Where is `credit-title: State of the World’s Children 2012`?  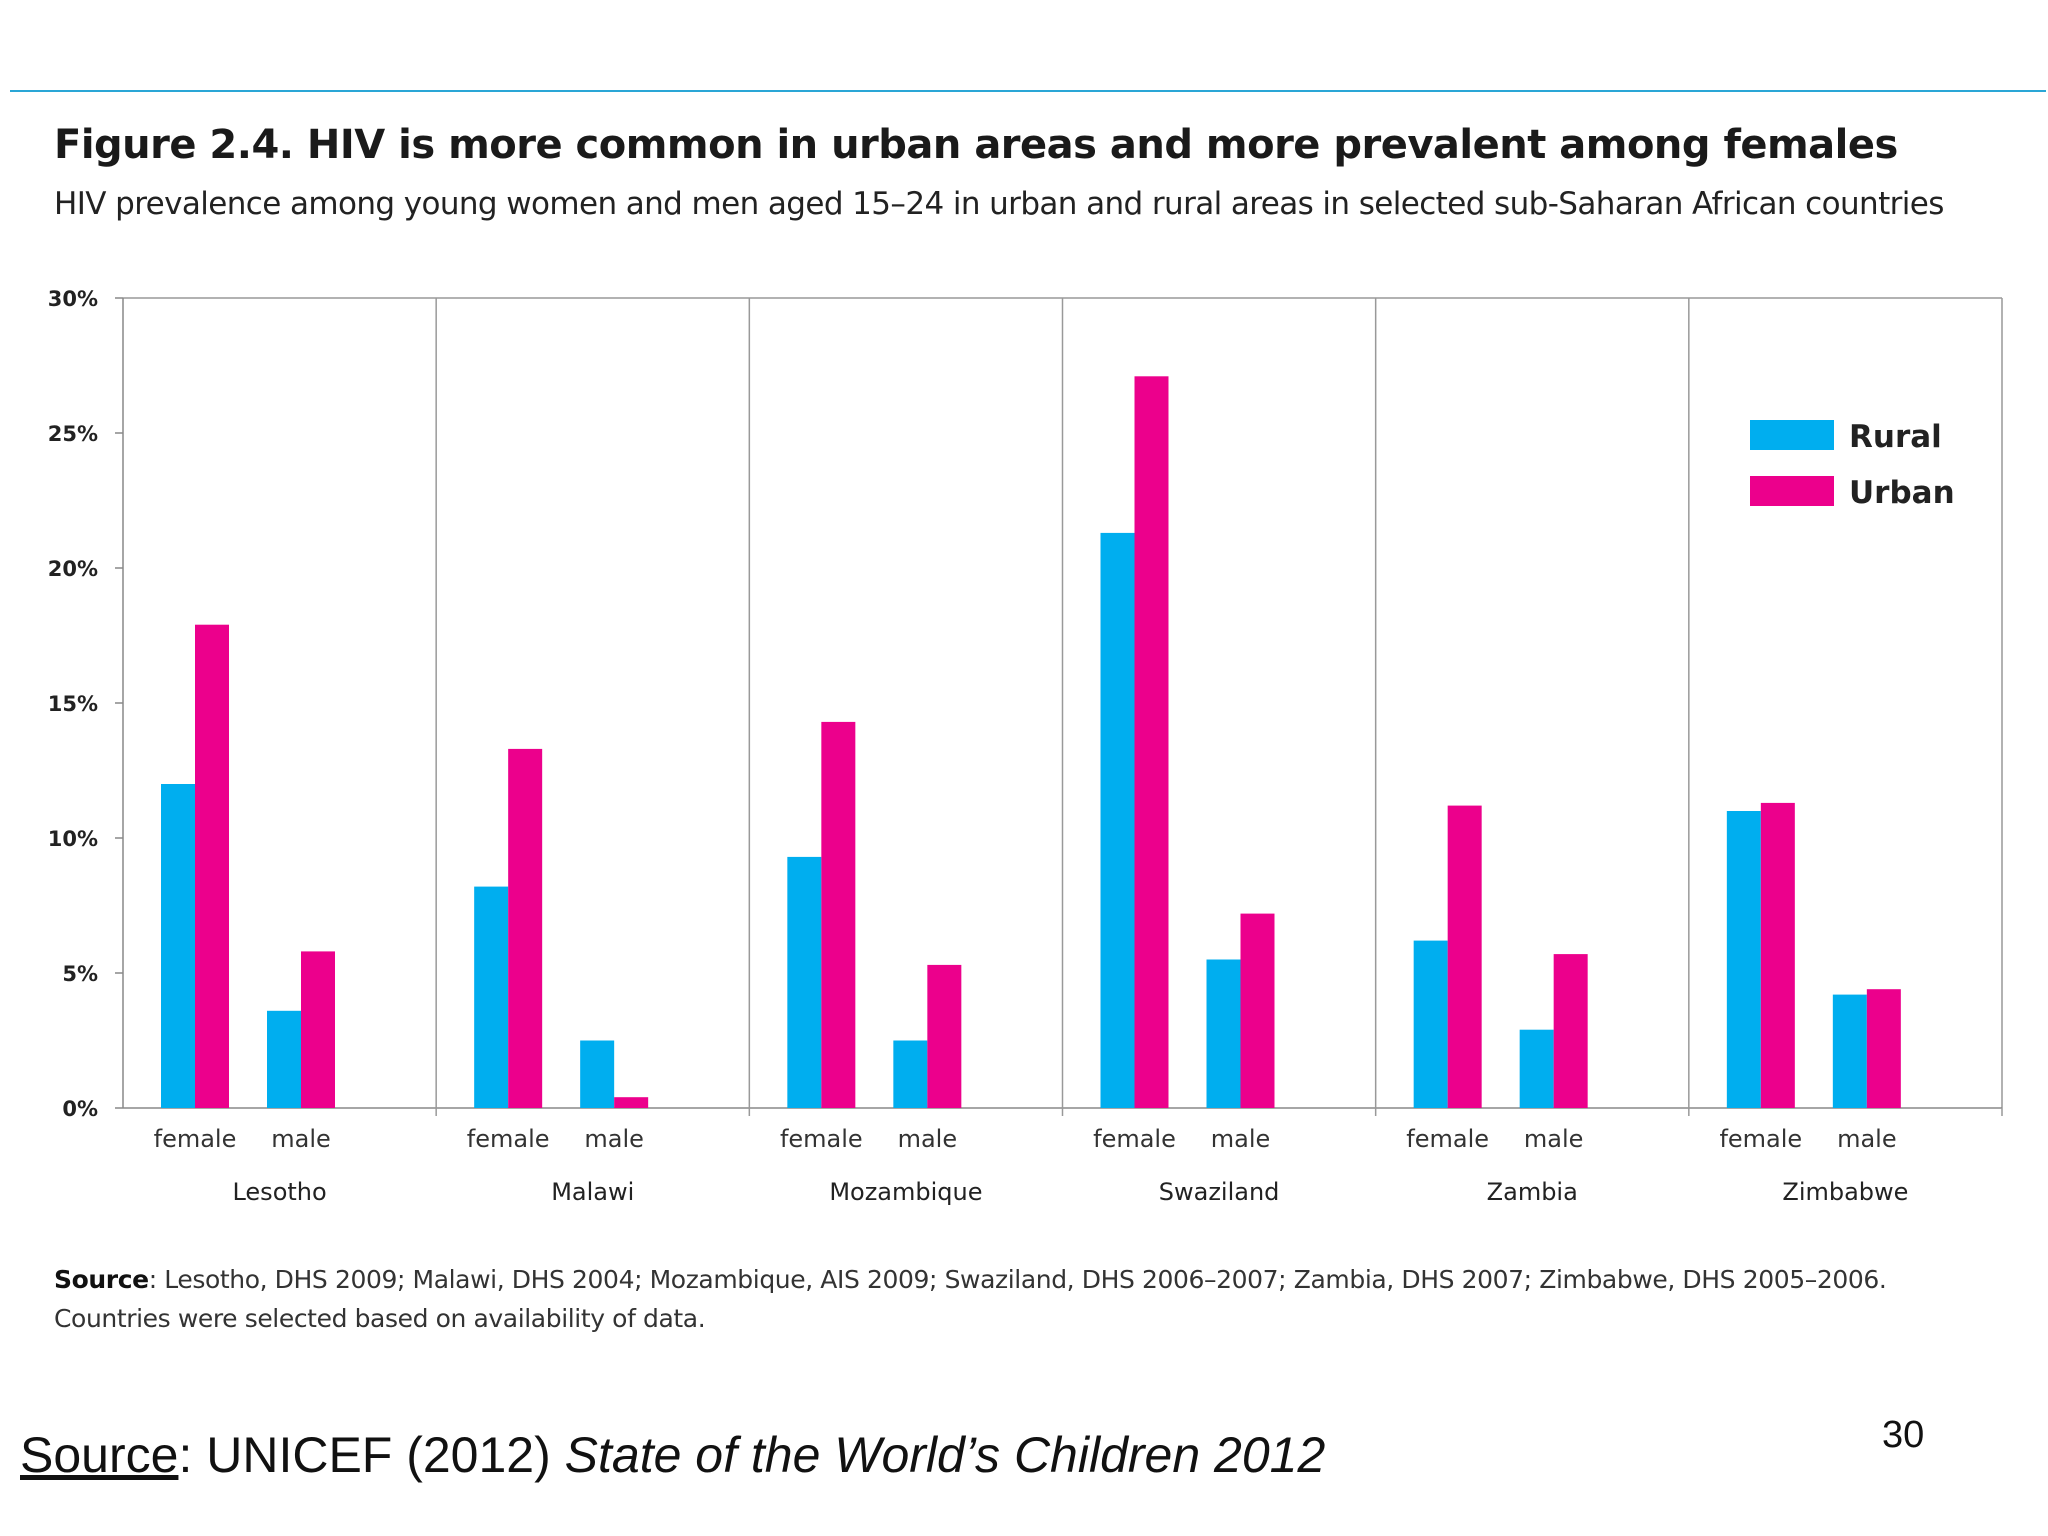 credit-title: State of the World’s Children 2012 is located at coordinates (945, 1455).